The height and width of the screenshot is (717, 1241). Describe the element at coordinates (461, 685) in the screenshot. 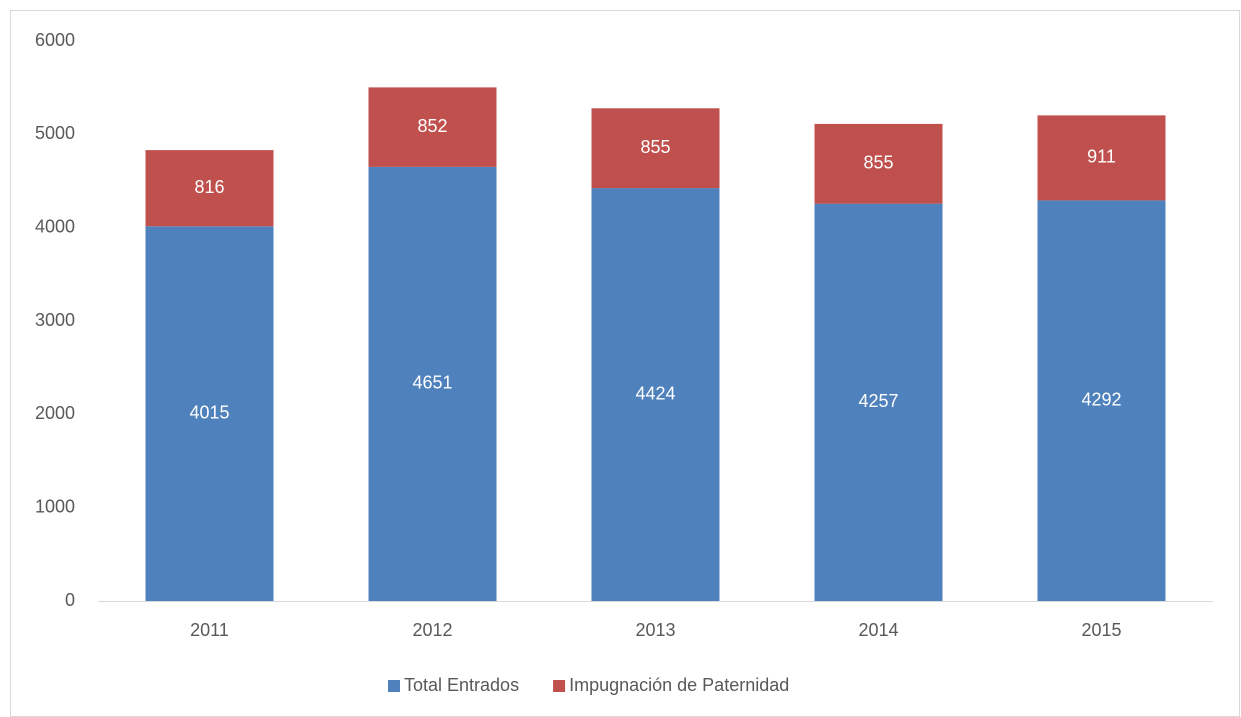

I see `legend-label: Total Entrados` at that location.